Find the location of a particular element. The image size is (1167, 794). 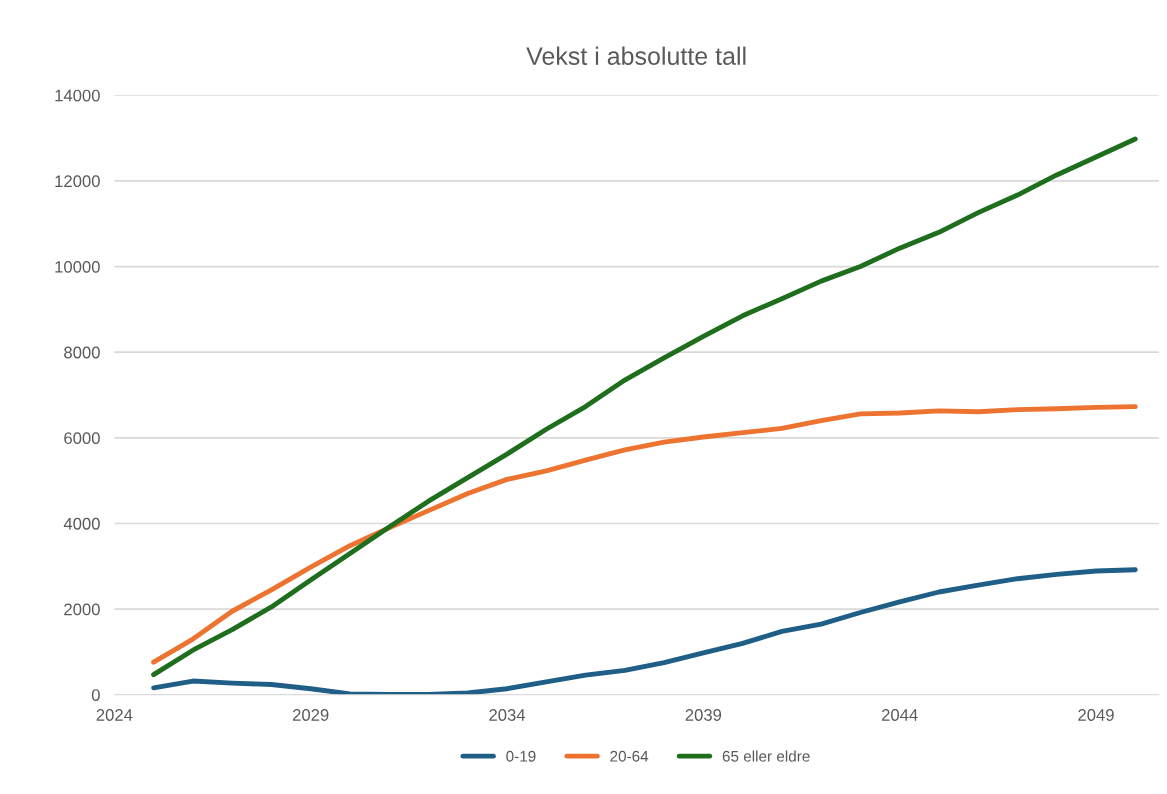

legend-label: 0-19 is located at coordinates (521, 756).